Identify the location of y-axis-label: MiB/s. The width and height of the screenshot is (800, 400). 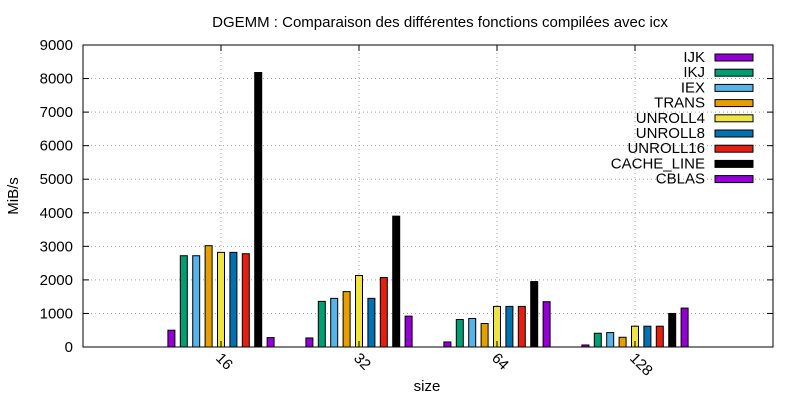
(13, 196).